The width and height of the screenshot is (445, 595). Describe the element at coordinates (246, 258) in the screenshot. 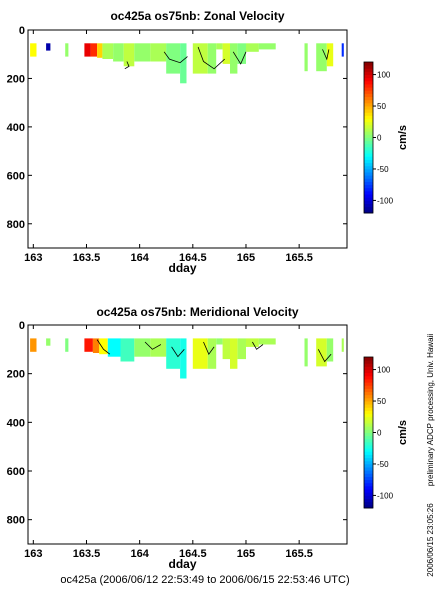

I see `x-tick-label: 165` at that location.